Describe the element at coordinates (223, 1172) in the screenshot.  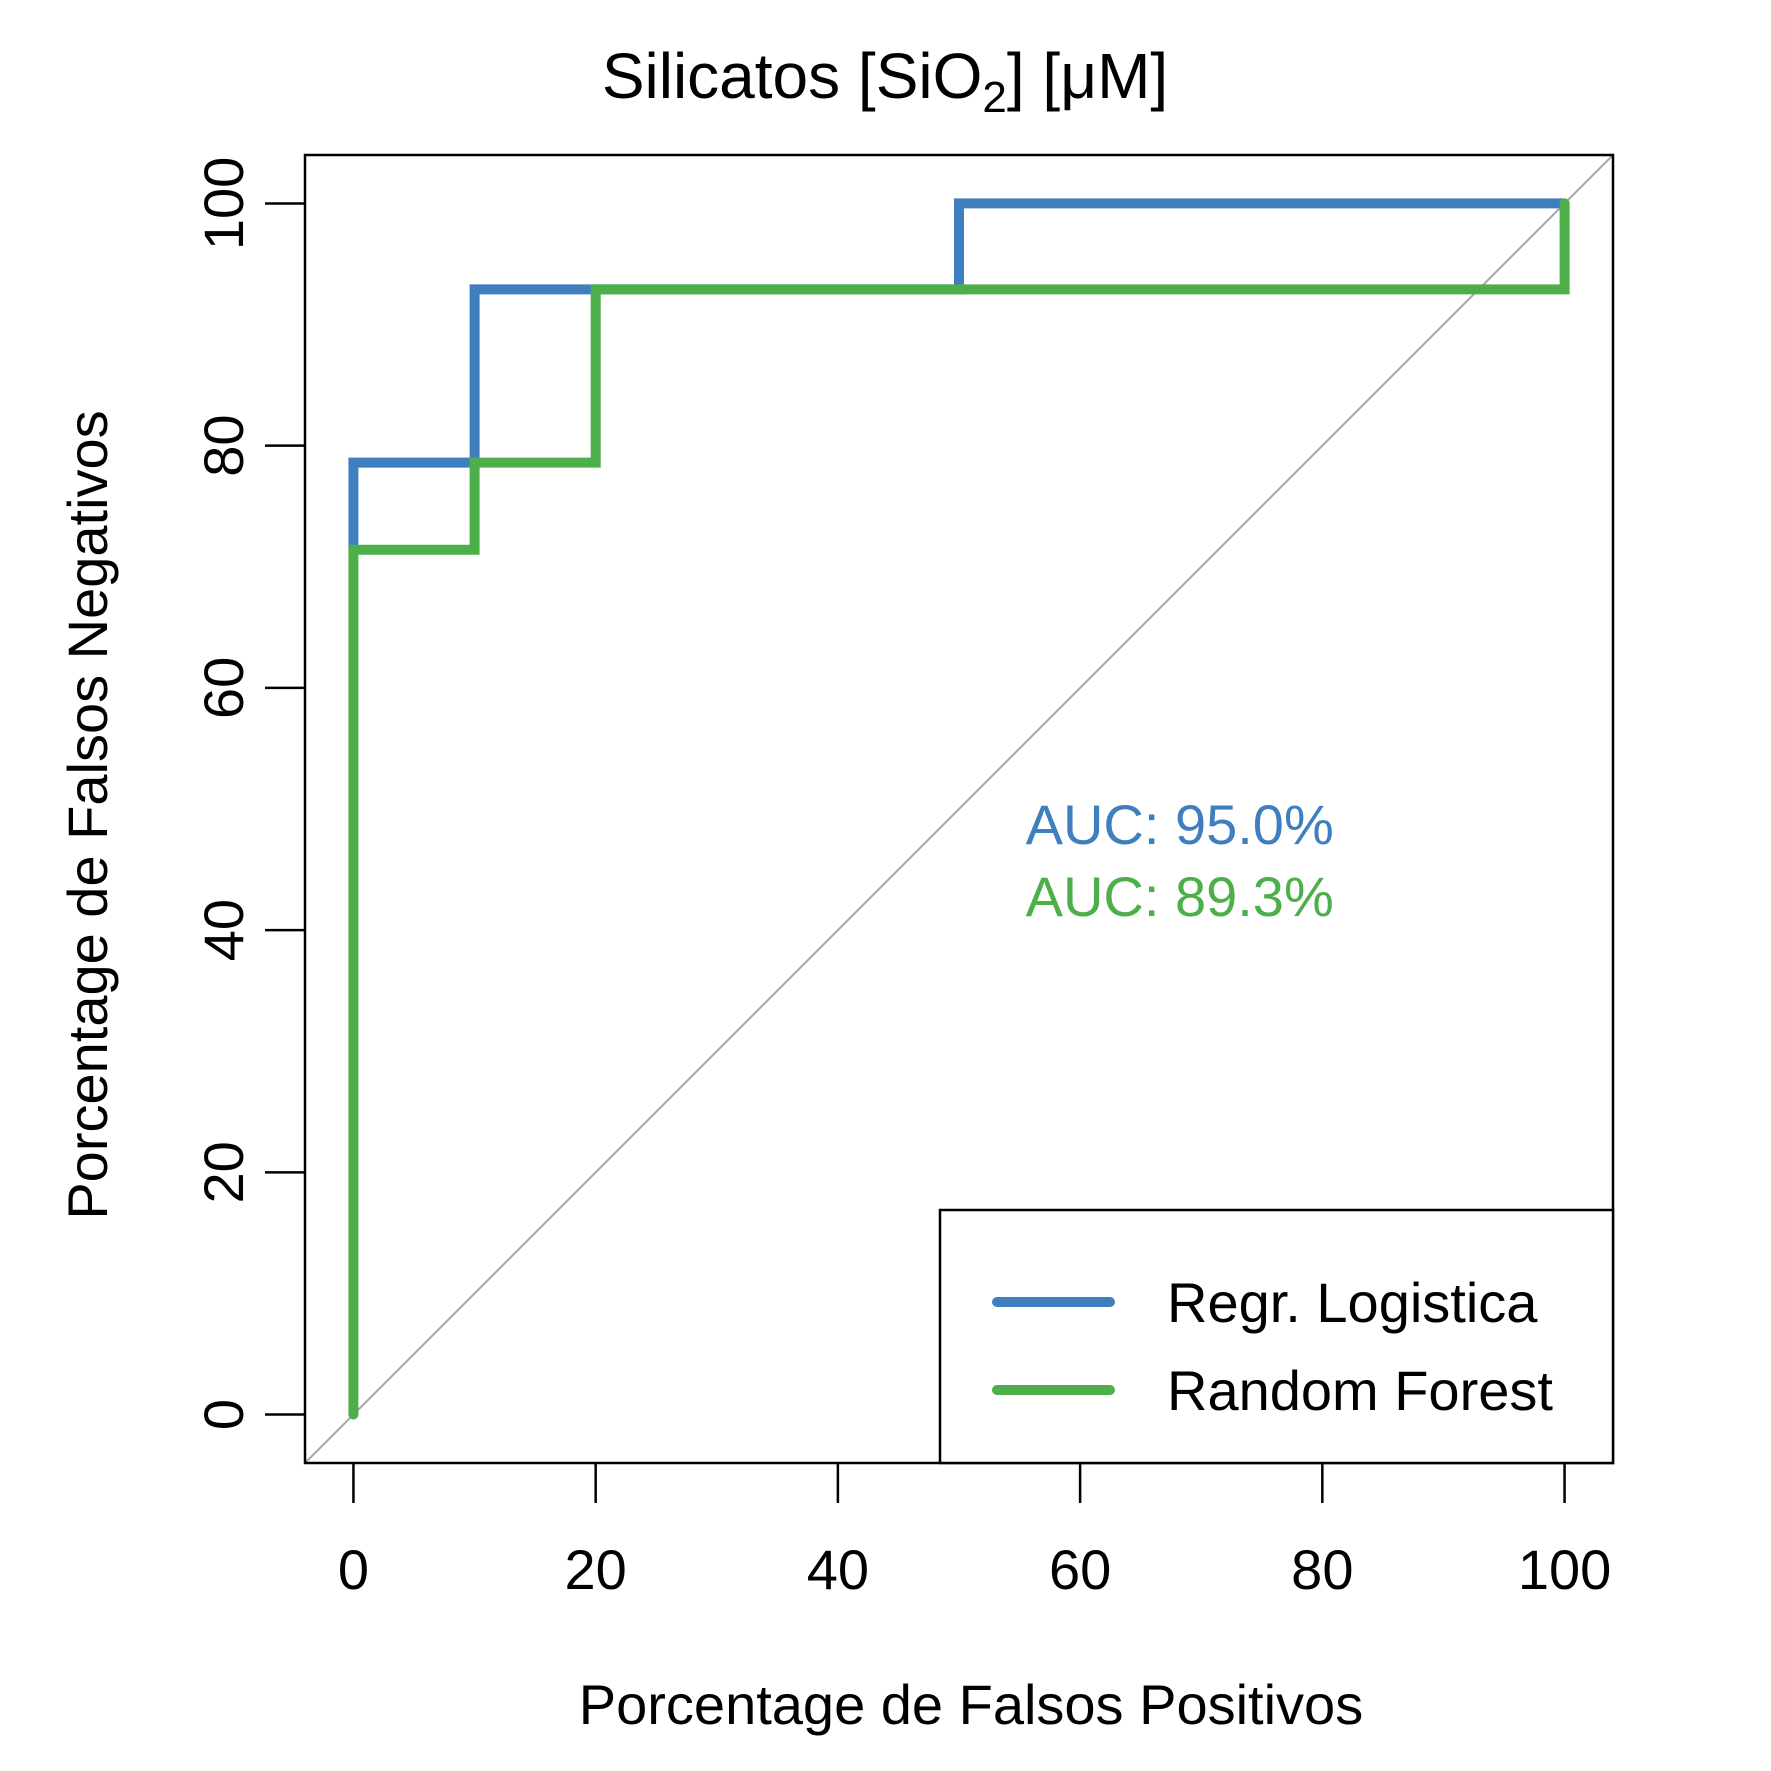
I see `y-tick-label: 20` at that location.